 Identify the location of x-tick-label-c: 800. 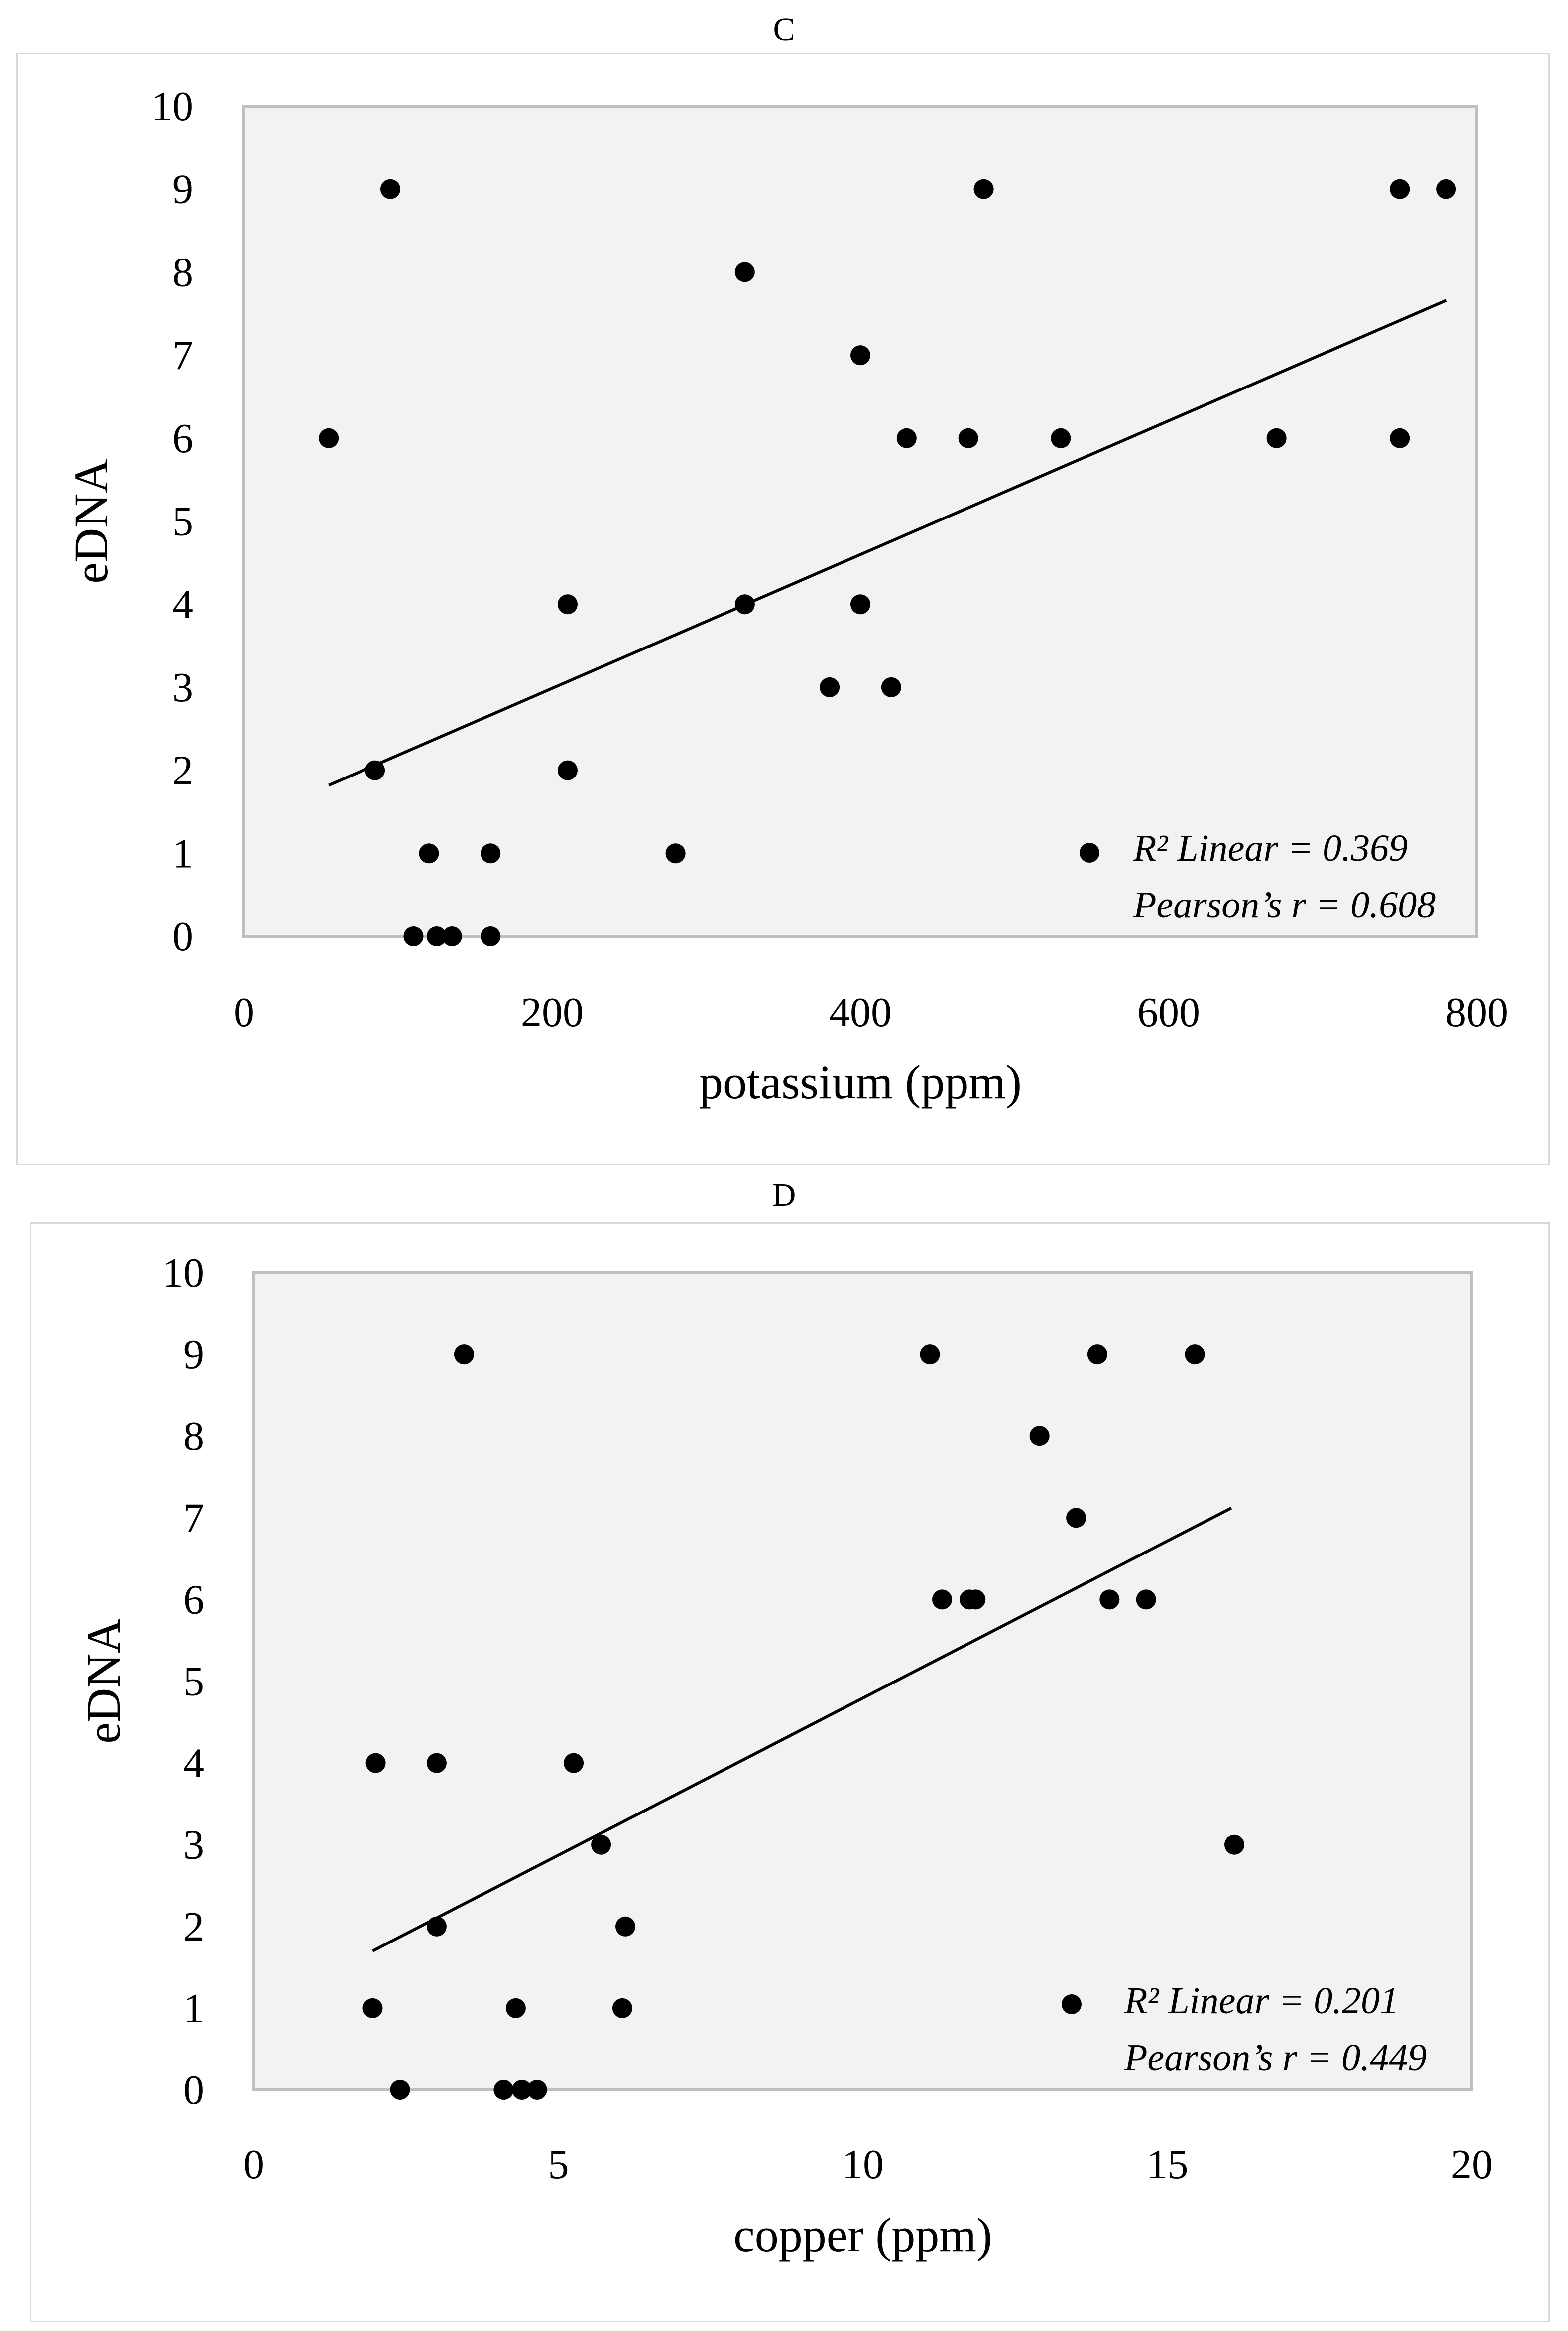
(1477, 1012).